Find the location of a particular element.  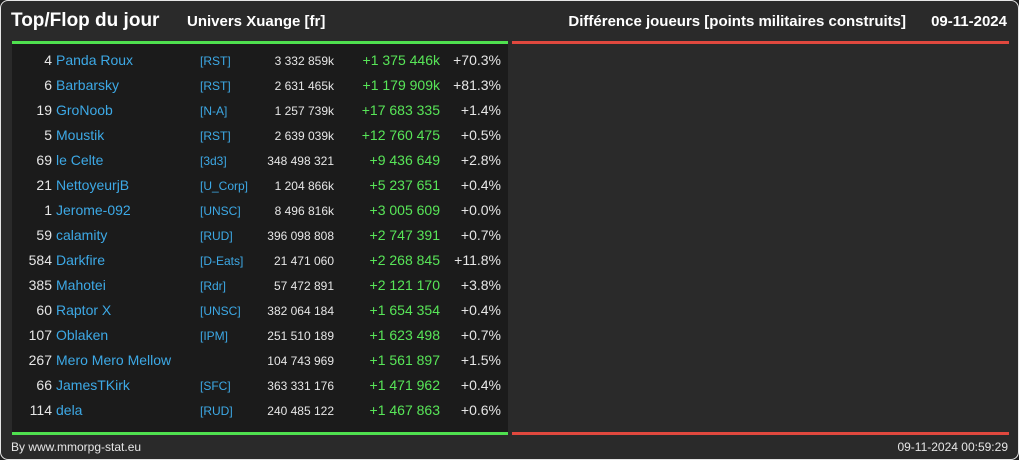

player-name-link: NettoyeurjB is located at coordinates (93, 185).